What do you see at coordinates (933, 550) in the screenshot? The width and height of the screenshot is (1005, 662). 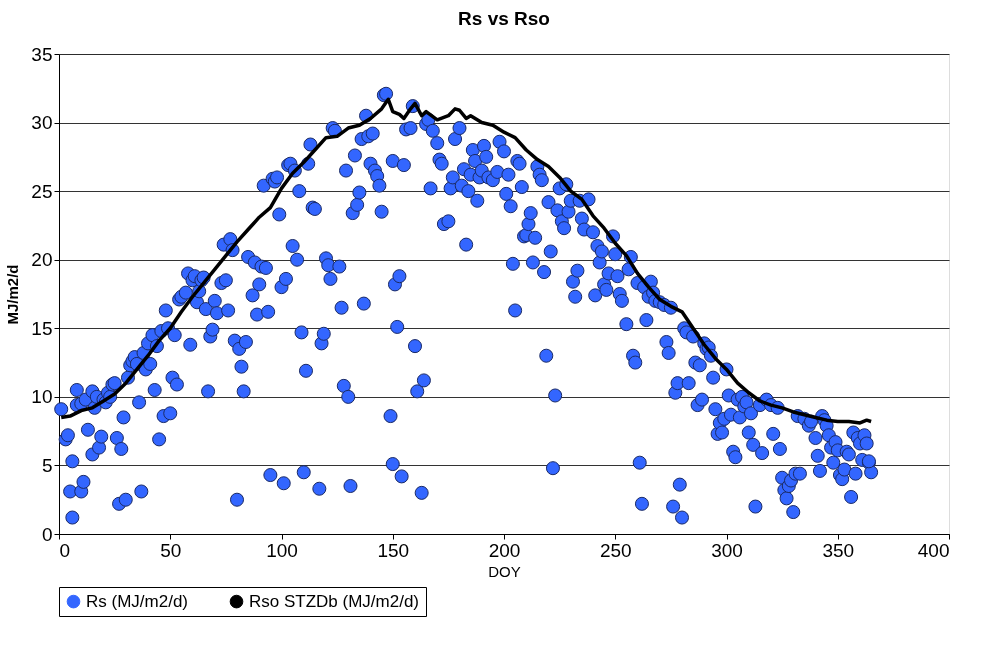 I see `x-tick-label: 400` at bounding box center [933, 550].